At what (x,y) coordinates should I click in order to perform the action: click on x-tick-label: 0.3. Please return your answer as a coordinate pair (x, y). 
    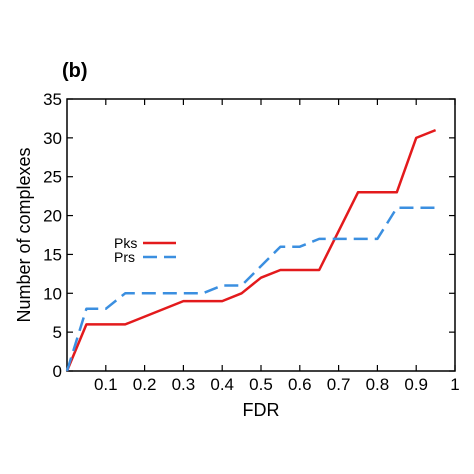
    Looking at the image, I should click on (184, 384).